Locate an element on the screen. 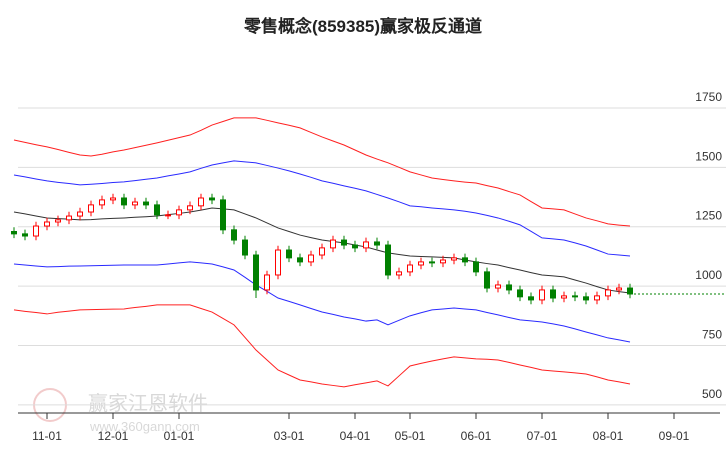  x-tick-label: 06-01 is located at coordinates (476, 436).